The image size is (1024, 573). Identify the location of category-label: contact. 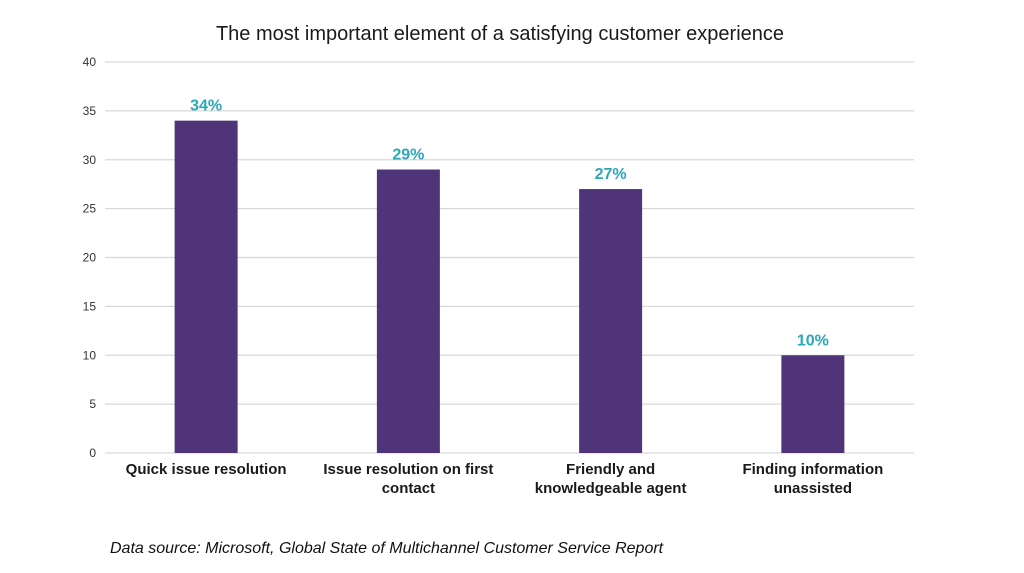
(408, 488).